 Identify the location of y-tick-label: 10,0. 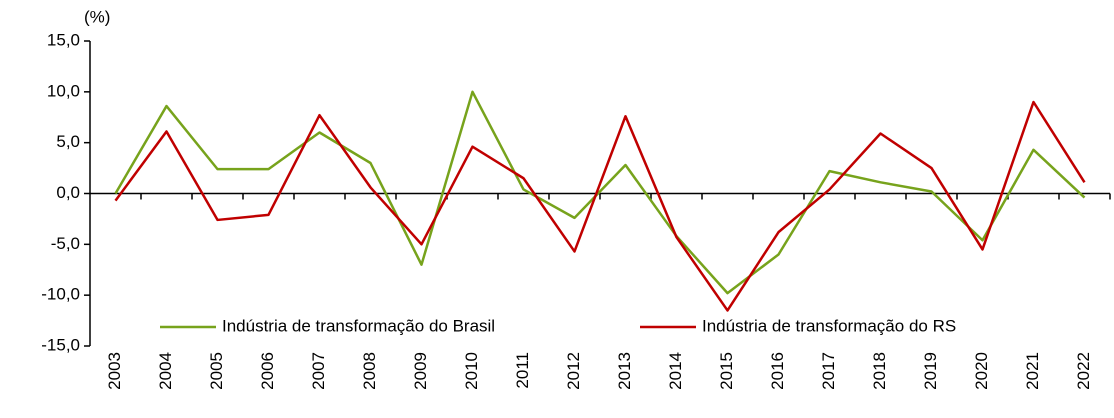
(63, 90).